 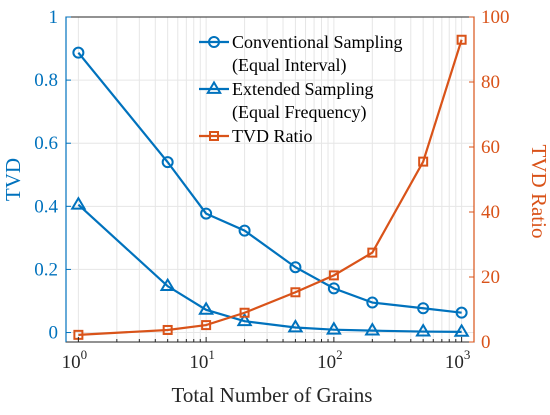 I want to click on right-y-tick-label: 60, so click(x=490, y=147).